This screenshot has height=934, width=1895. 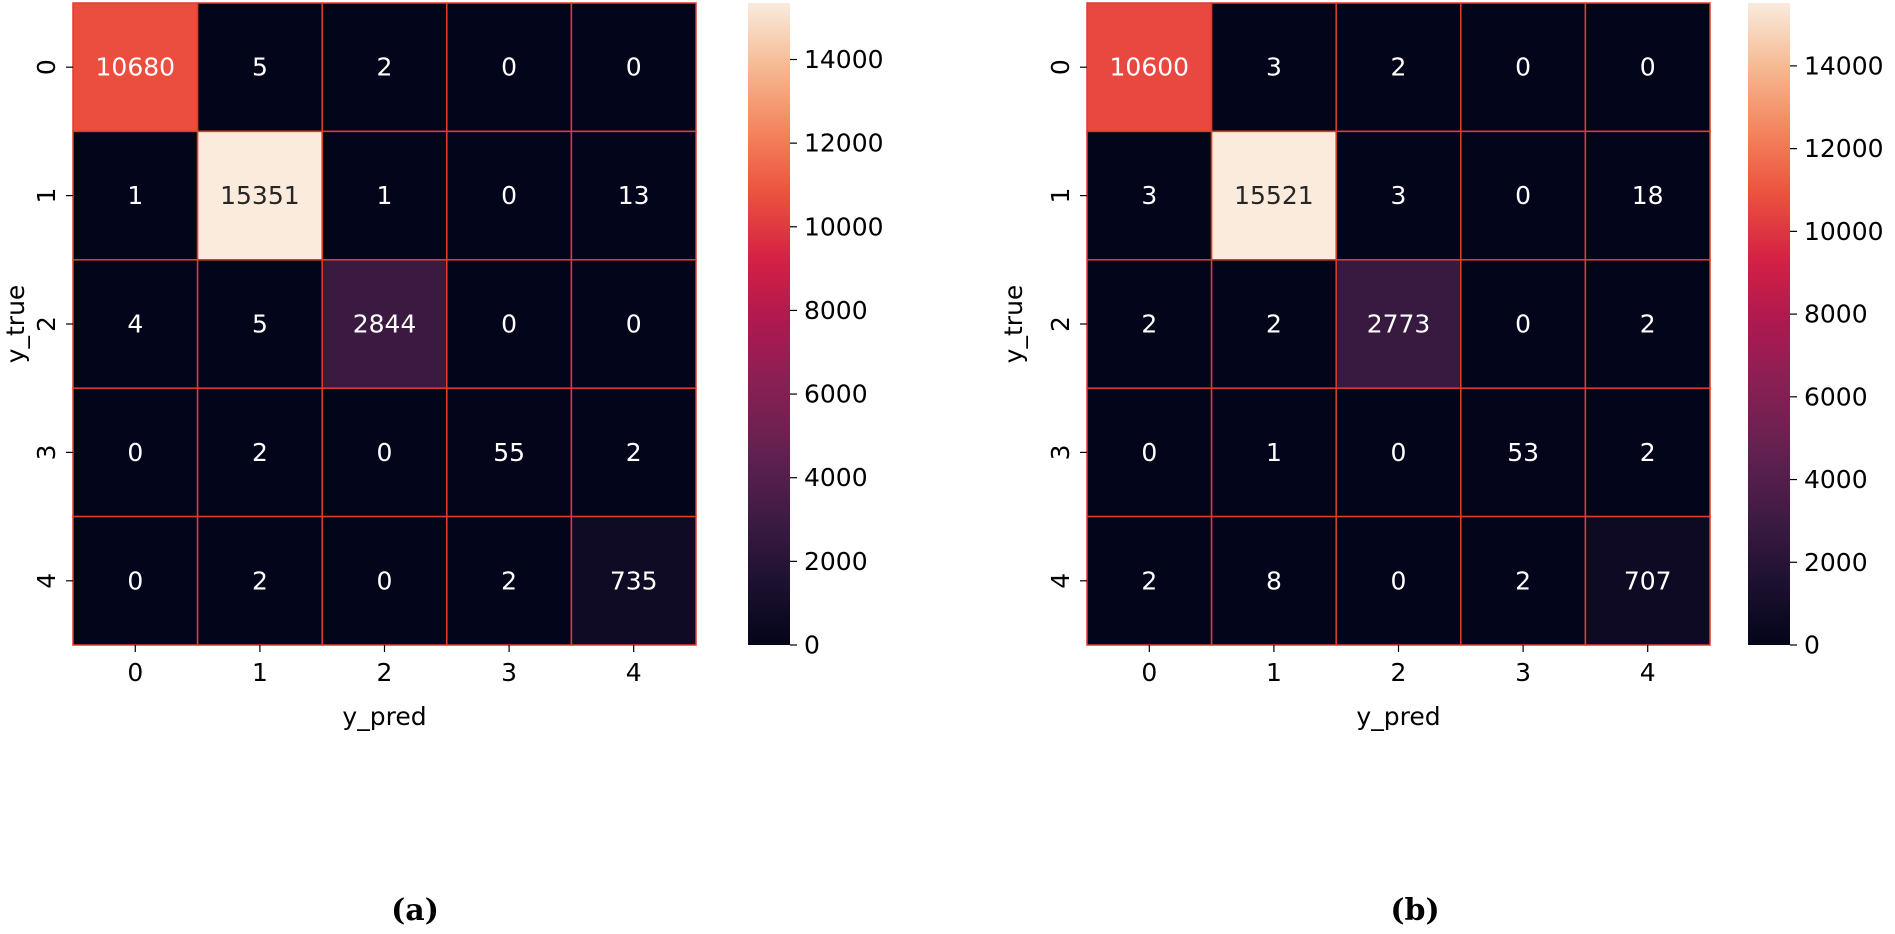 I want to click on cell-label-0-1: 3, so click(x=1274, y=67).